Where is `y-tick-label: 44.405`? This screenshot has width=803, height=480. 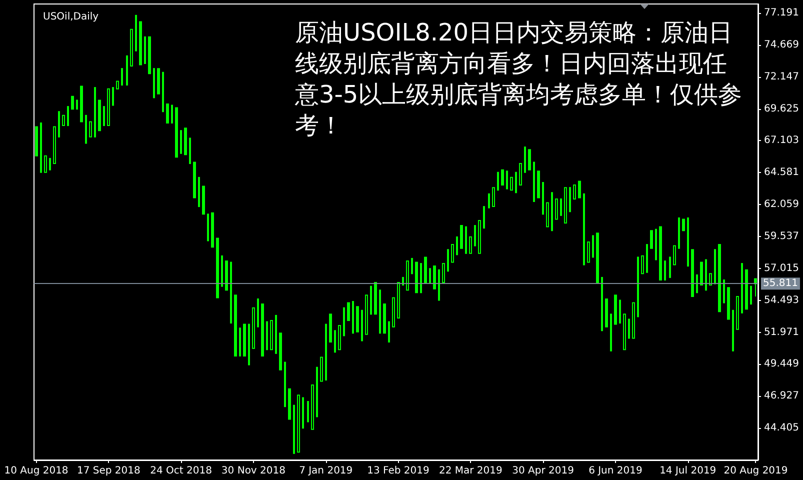 y-tick-label: 44.405 is located at coordinates (781, 428).